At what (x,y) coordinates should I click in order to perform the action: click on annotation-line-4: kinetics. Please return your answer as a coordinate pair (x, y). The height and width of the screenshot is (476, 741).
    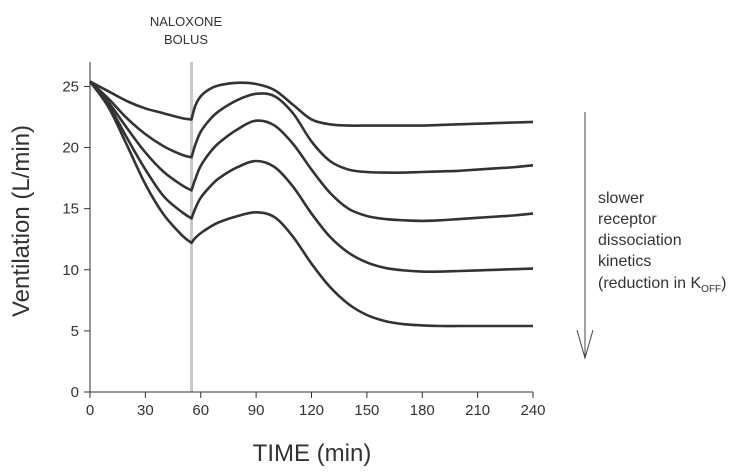
    Looking at the image, I should click on (624, 261).